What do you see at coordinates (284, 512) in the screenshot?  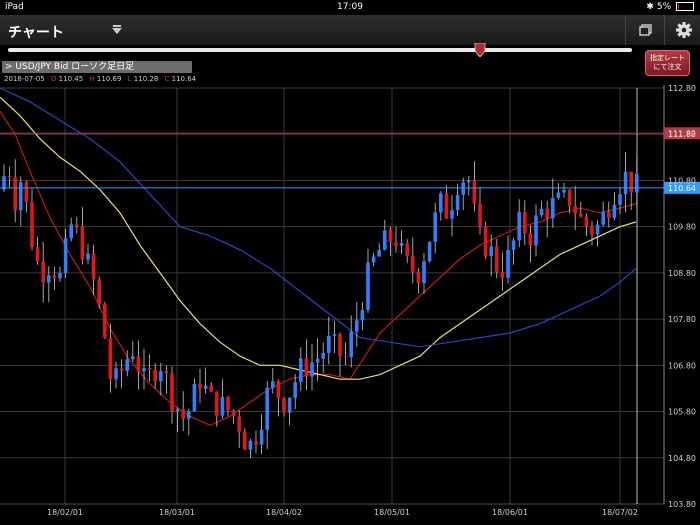 I see `x-tick-label: 18/04/02` at bounding box center [284, 512].